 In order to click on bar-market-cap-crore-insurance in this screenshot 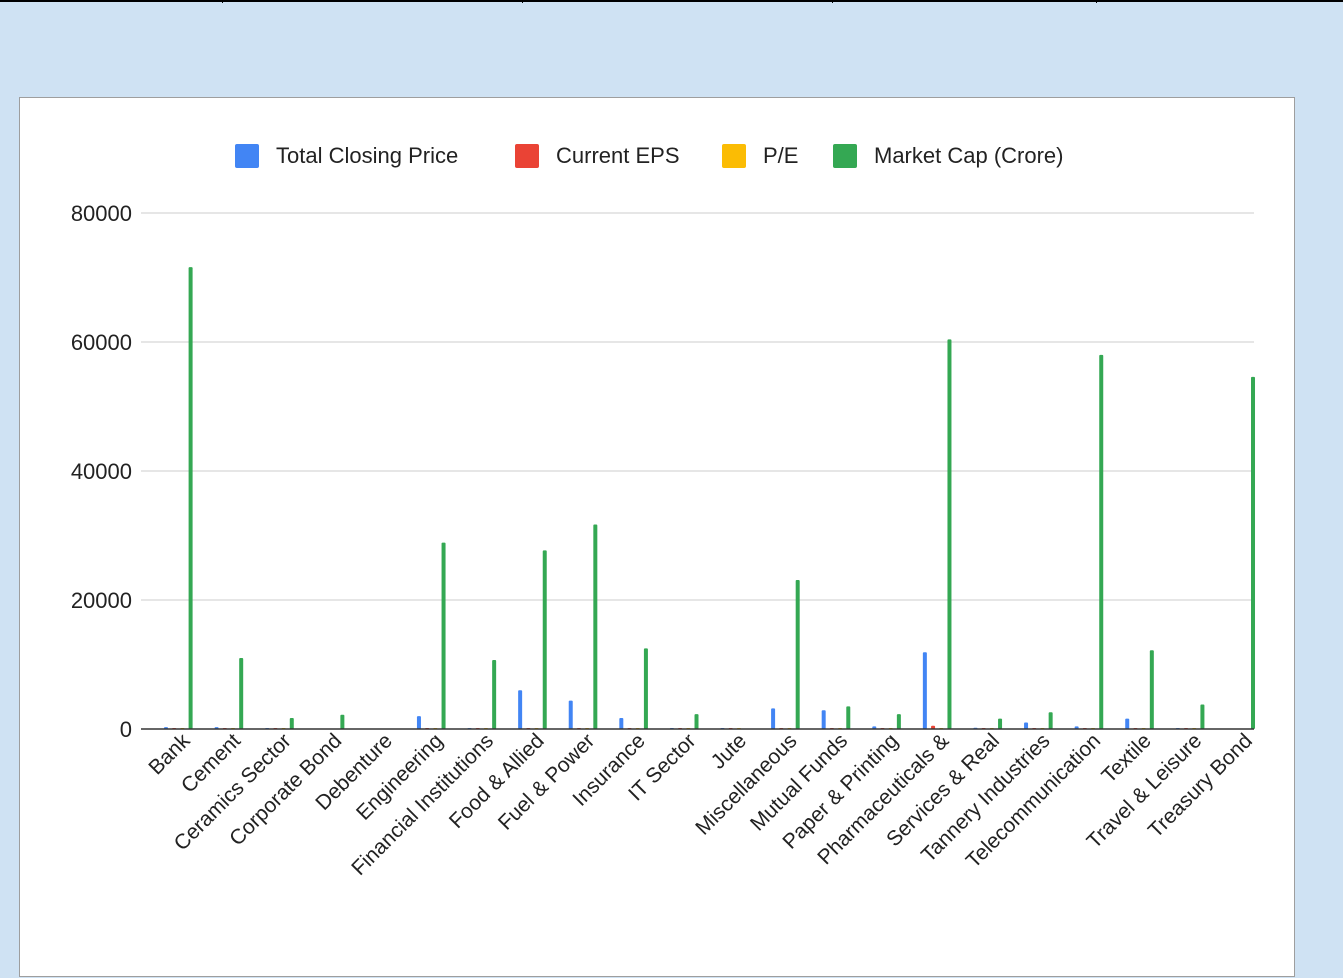, I will do `click(645, 688)`.